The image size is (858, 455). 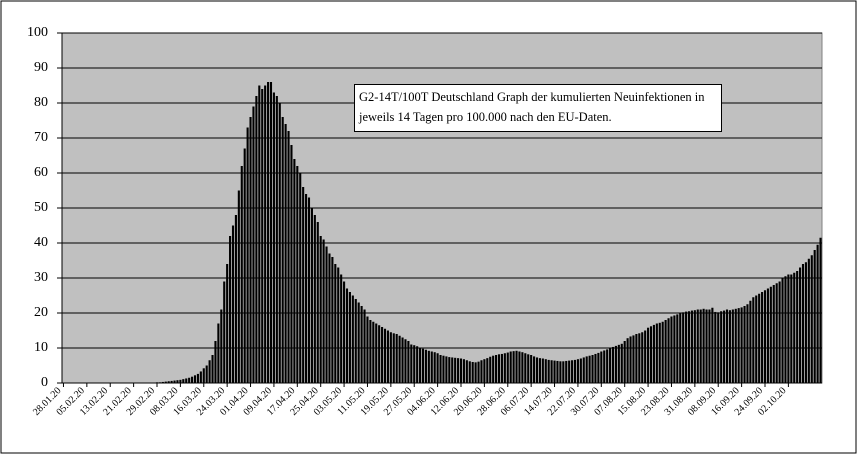 I want to click on y-tick-label: 80, so click(x=41, y=102).